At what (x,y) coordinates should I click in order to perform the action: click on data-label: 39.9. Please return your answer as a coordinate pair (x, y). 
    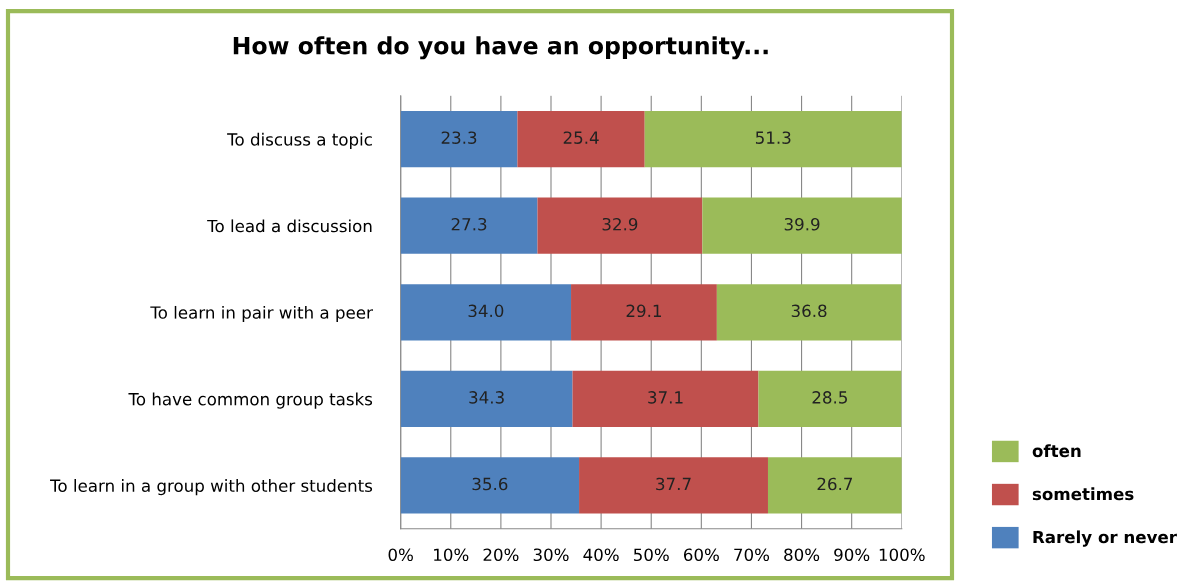
    Looking at the image, I should click on (802, 224).